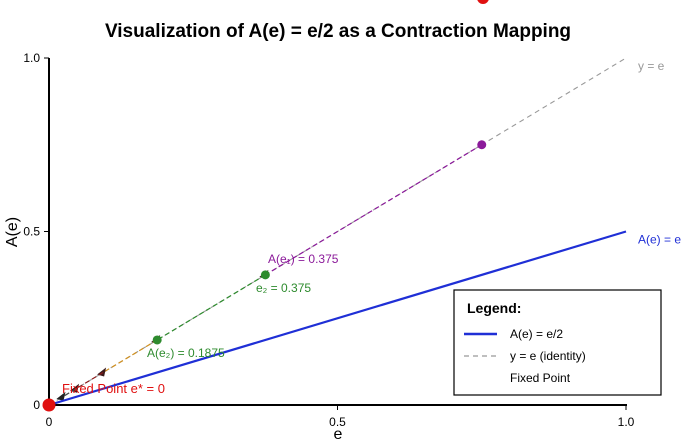 The width and height of the screenshot is (685, 441). What do you see at coordinates (548, 356) in the screenshot?
I see `legend-entry-1: y = e (identity)` at bounding box center [548, 356].